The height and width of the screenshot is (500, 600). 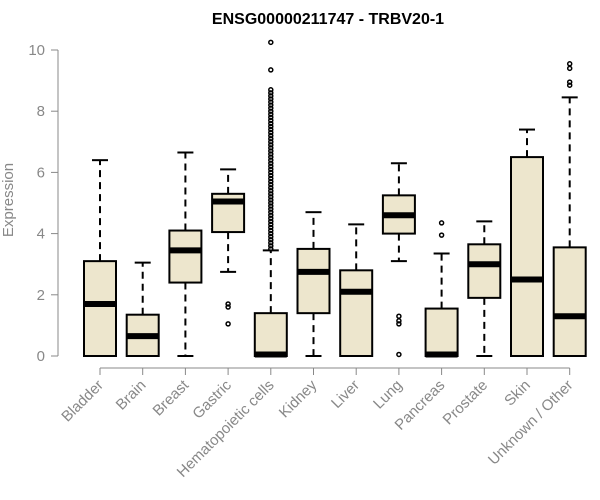 What do you see at coordinates (41, 111) in the screenshot?
I see `y-tick-label: 8` at bounding box center [41, 111].